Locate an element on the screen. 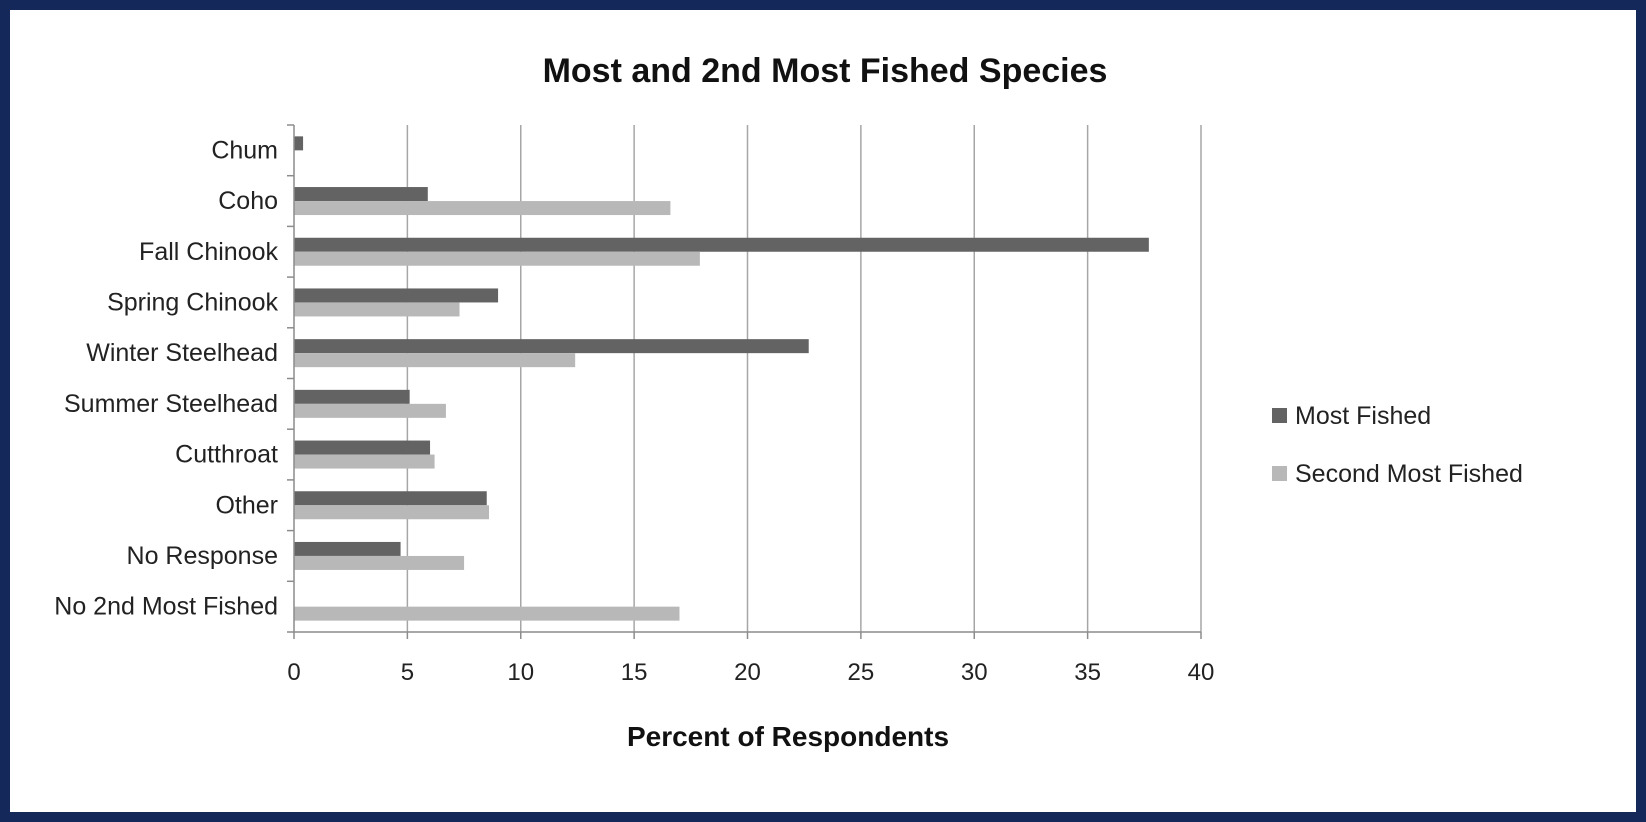  category-label: Coho is located at coordinates (248, 201).